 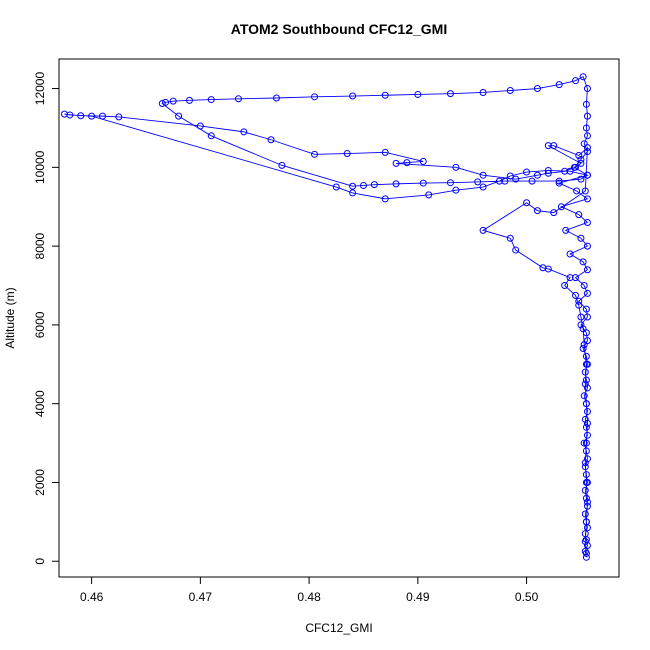 I want to click on chart-title: ATOM2 Southbound CFC12_GMI, so click(x=339, y=29).